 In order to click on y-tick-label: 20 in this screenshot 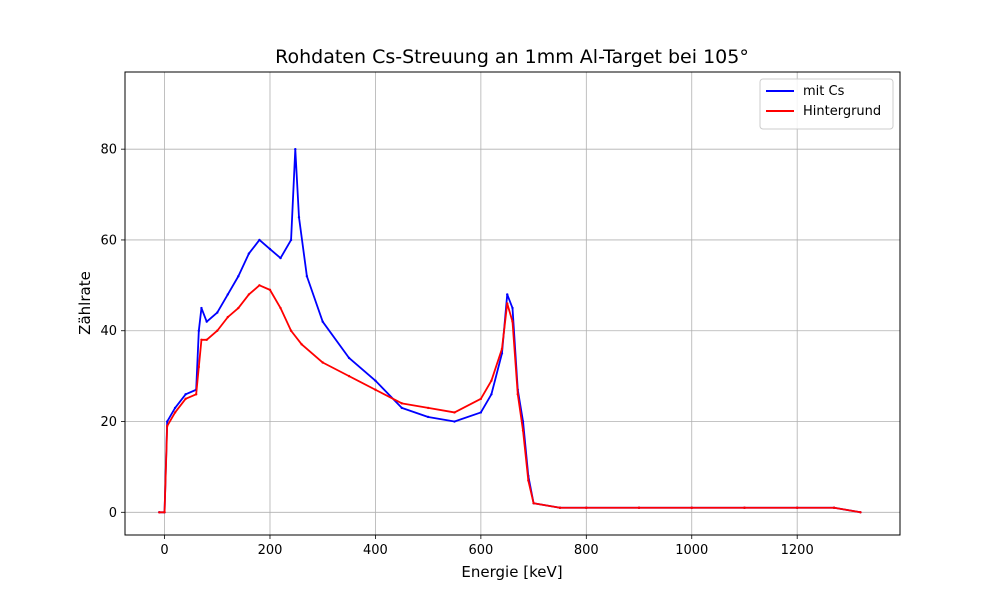, I will do `click(108, 422)`.